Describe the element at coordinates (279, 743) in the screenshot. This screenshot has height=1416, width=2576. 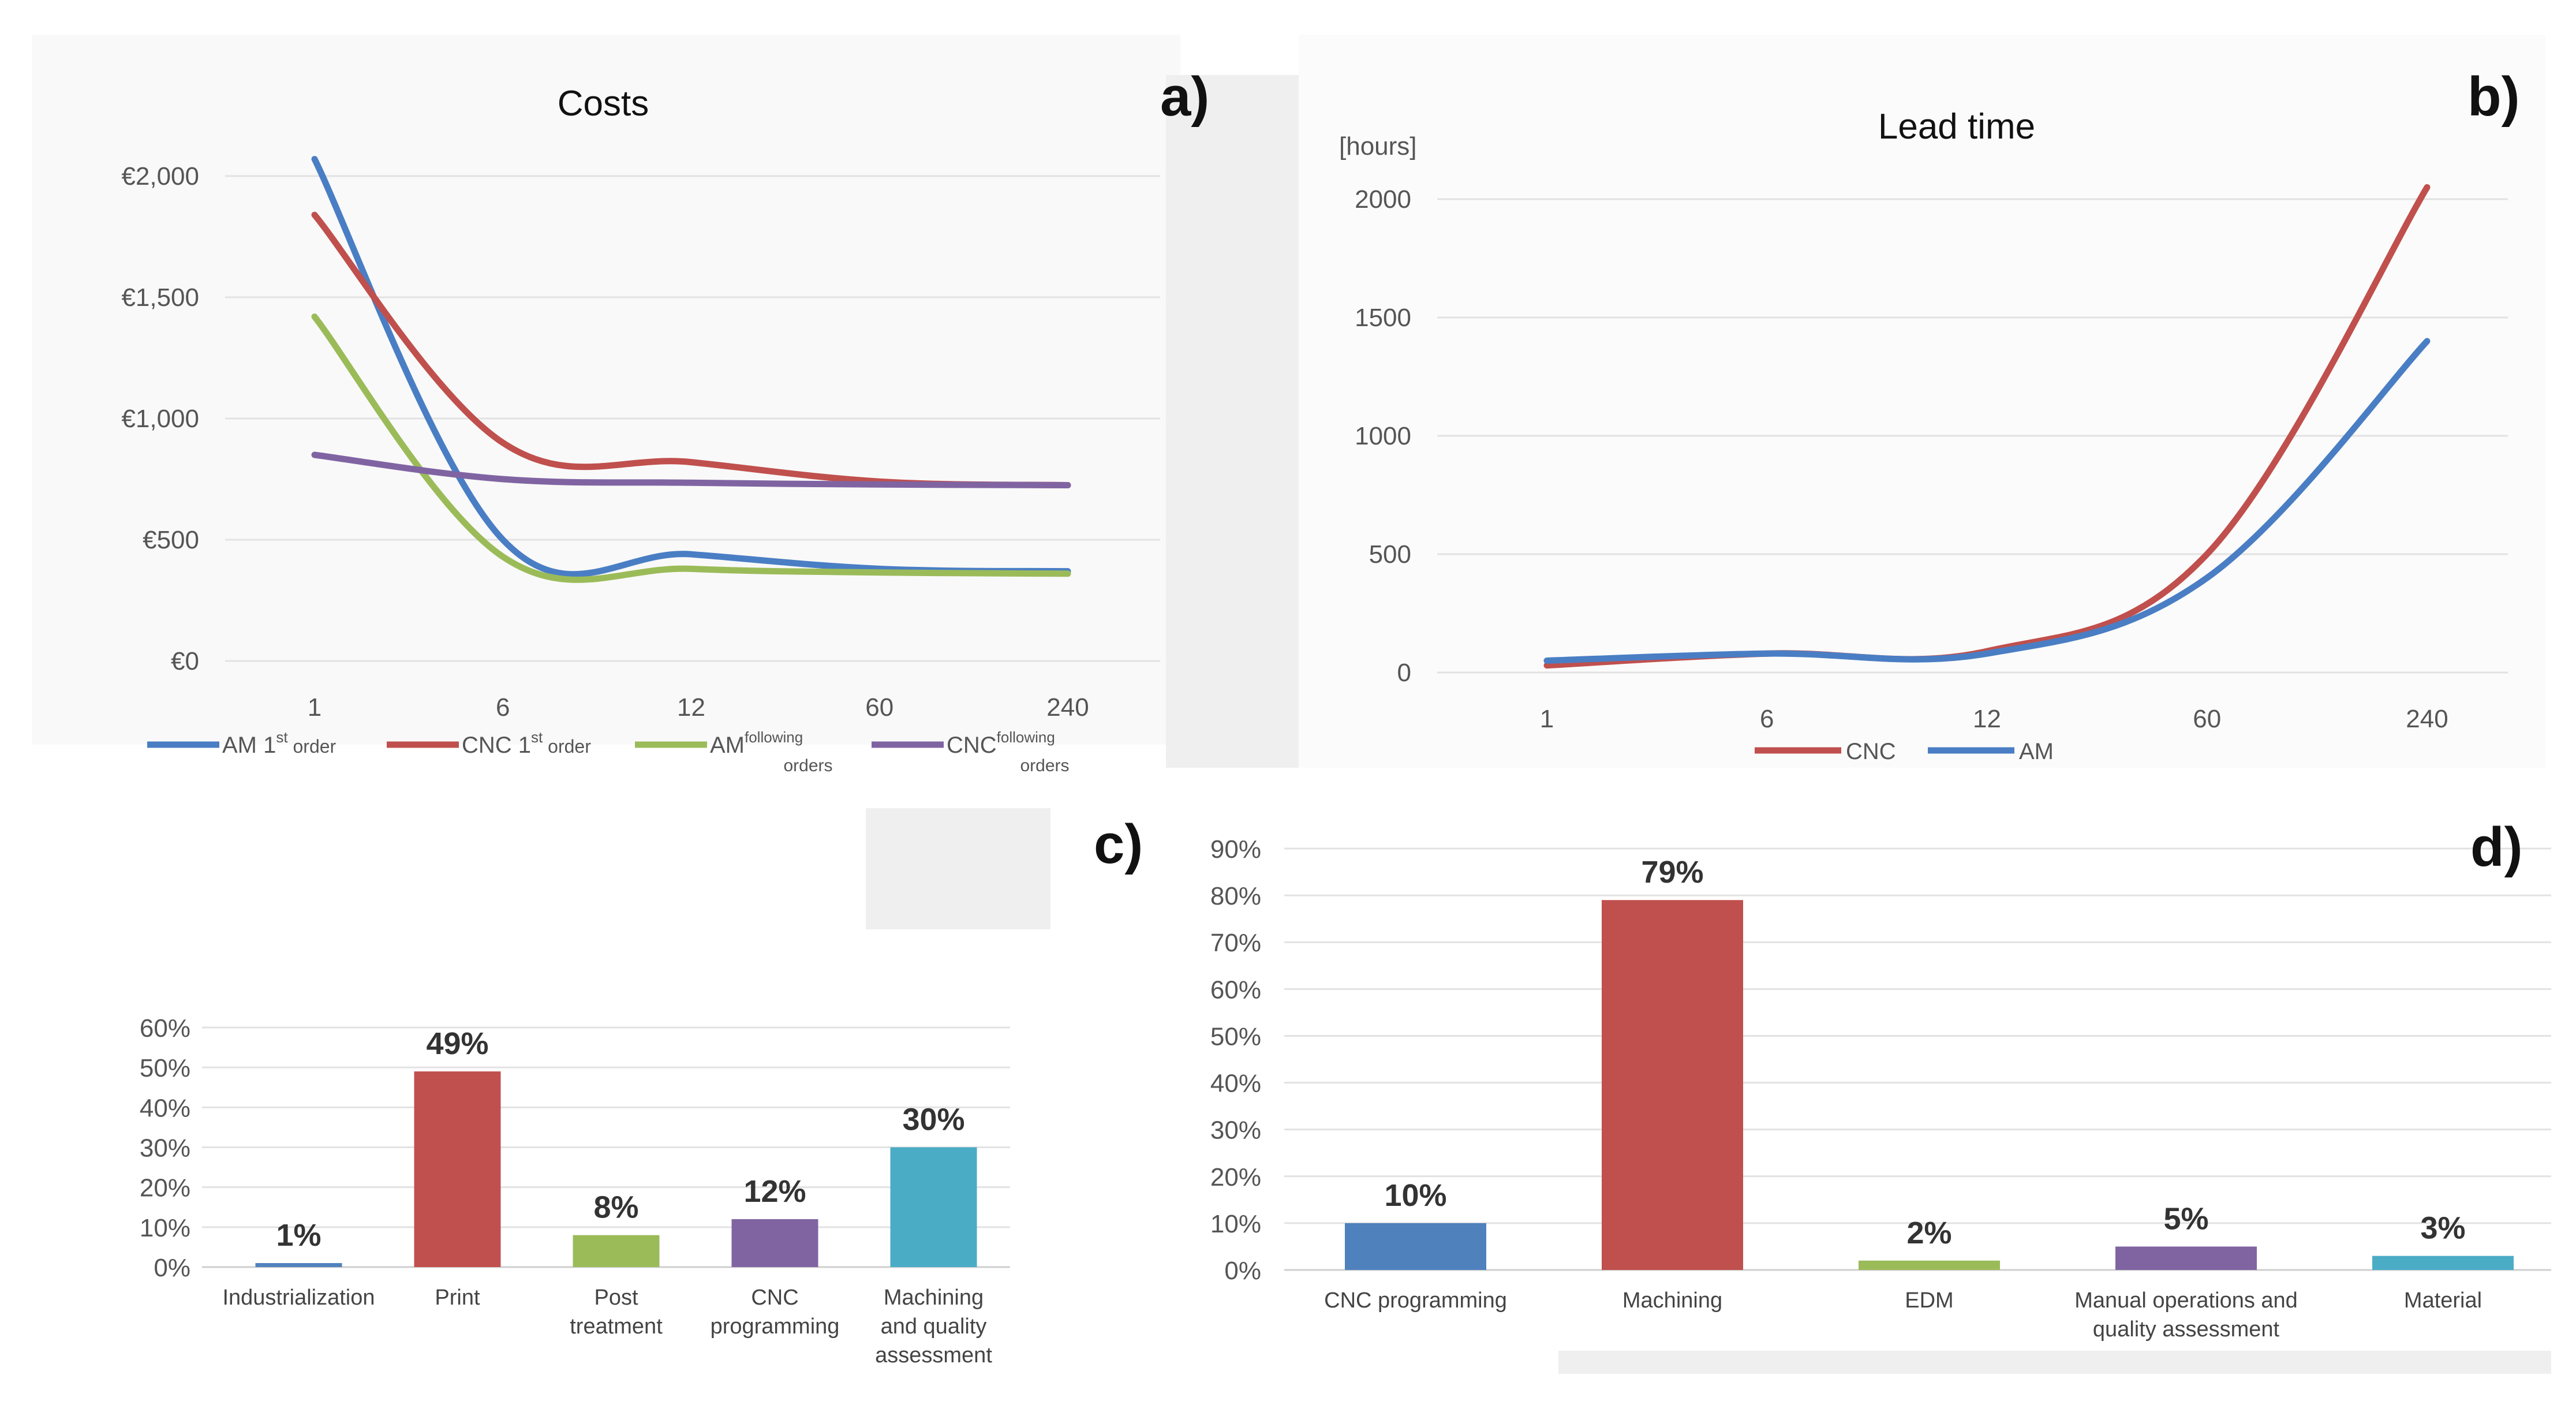
I see `legend-entry: AM 1st order` at that location.